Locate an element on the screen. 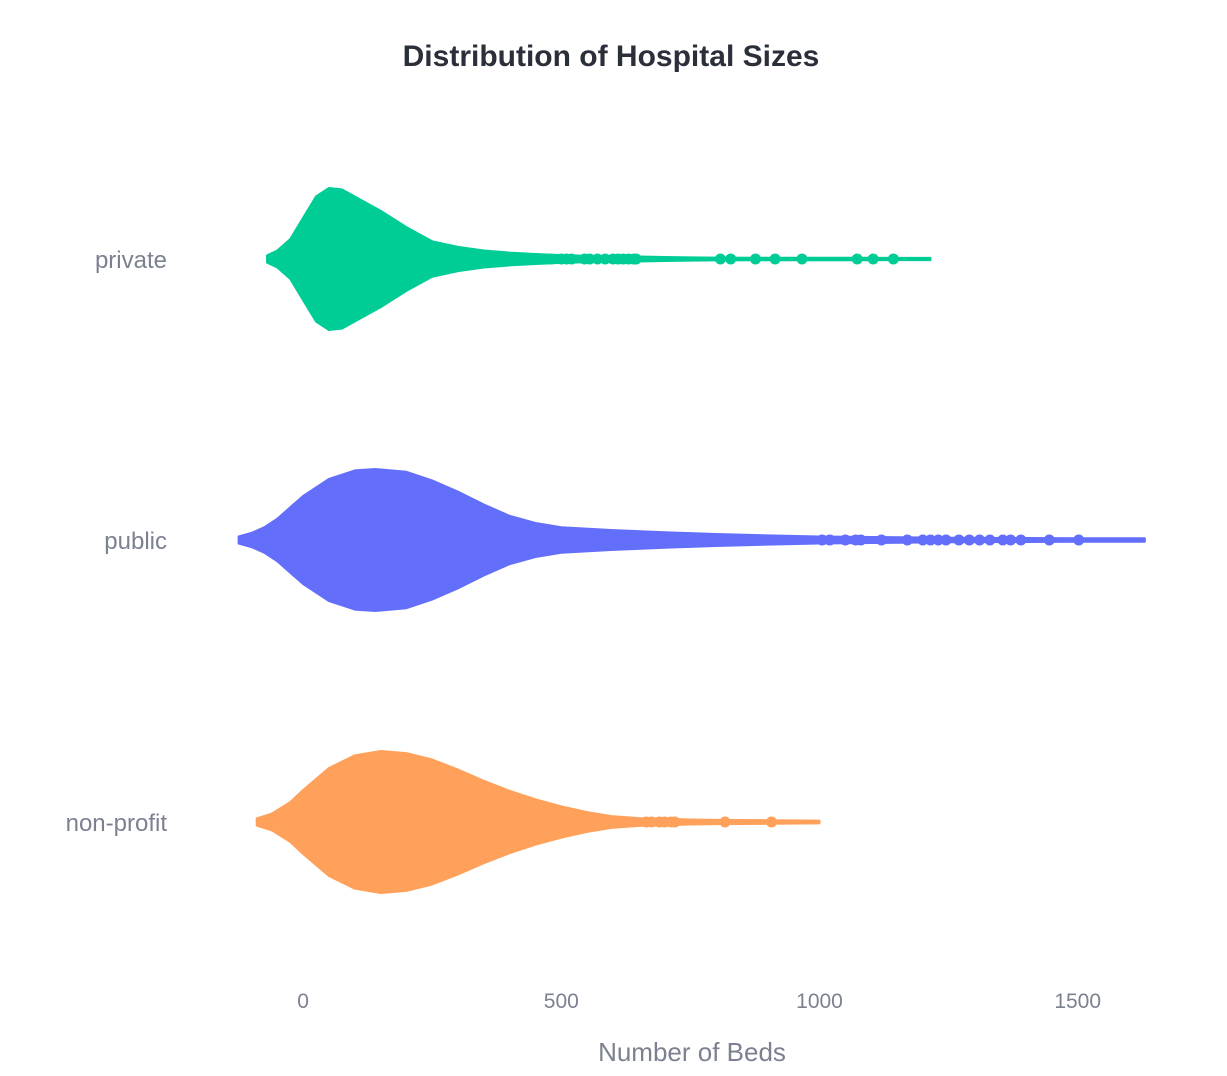 The image size is (1227, 1076). violin-non-profit is located at coordinates (538, 822).